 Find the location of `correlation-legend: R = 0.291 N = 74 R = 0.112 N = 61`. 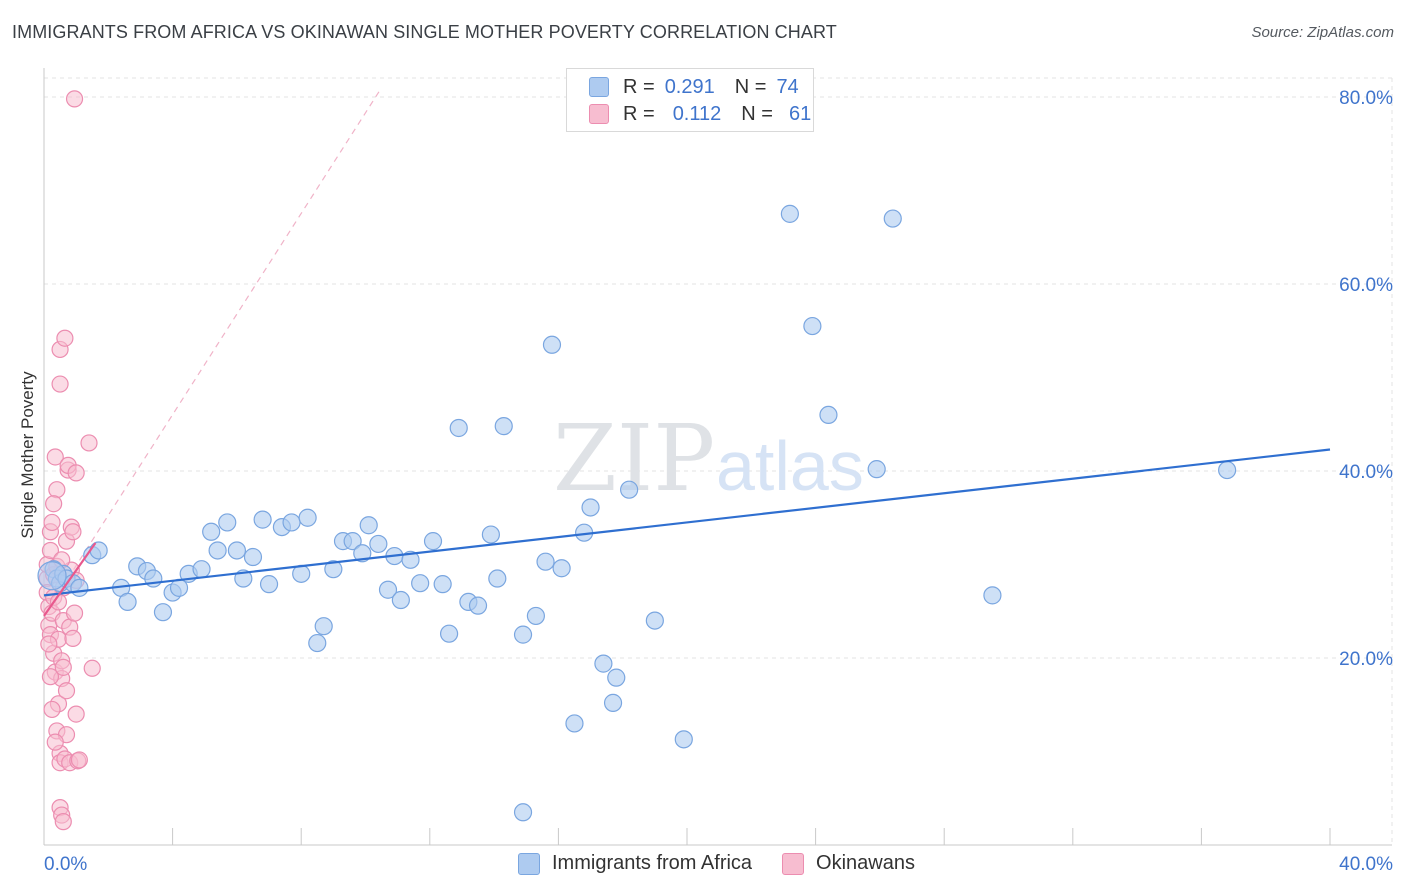

correlation-legend: R = 0.291 N = 74 R = 0.112 N = 61 is located at coordinates (690, 100).